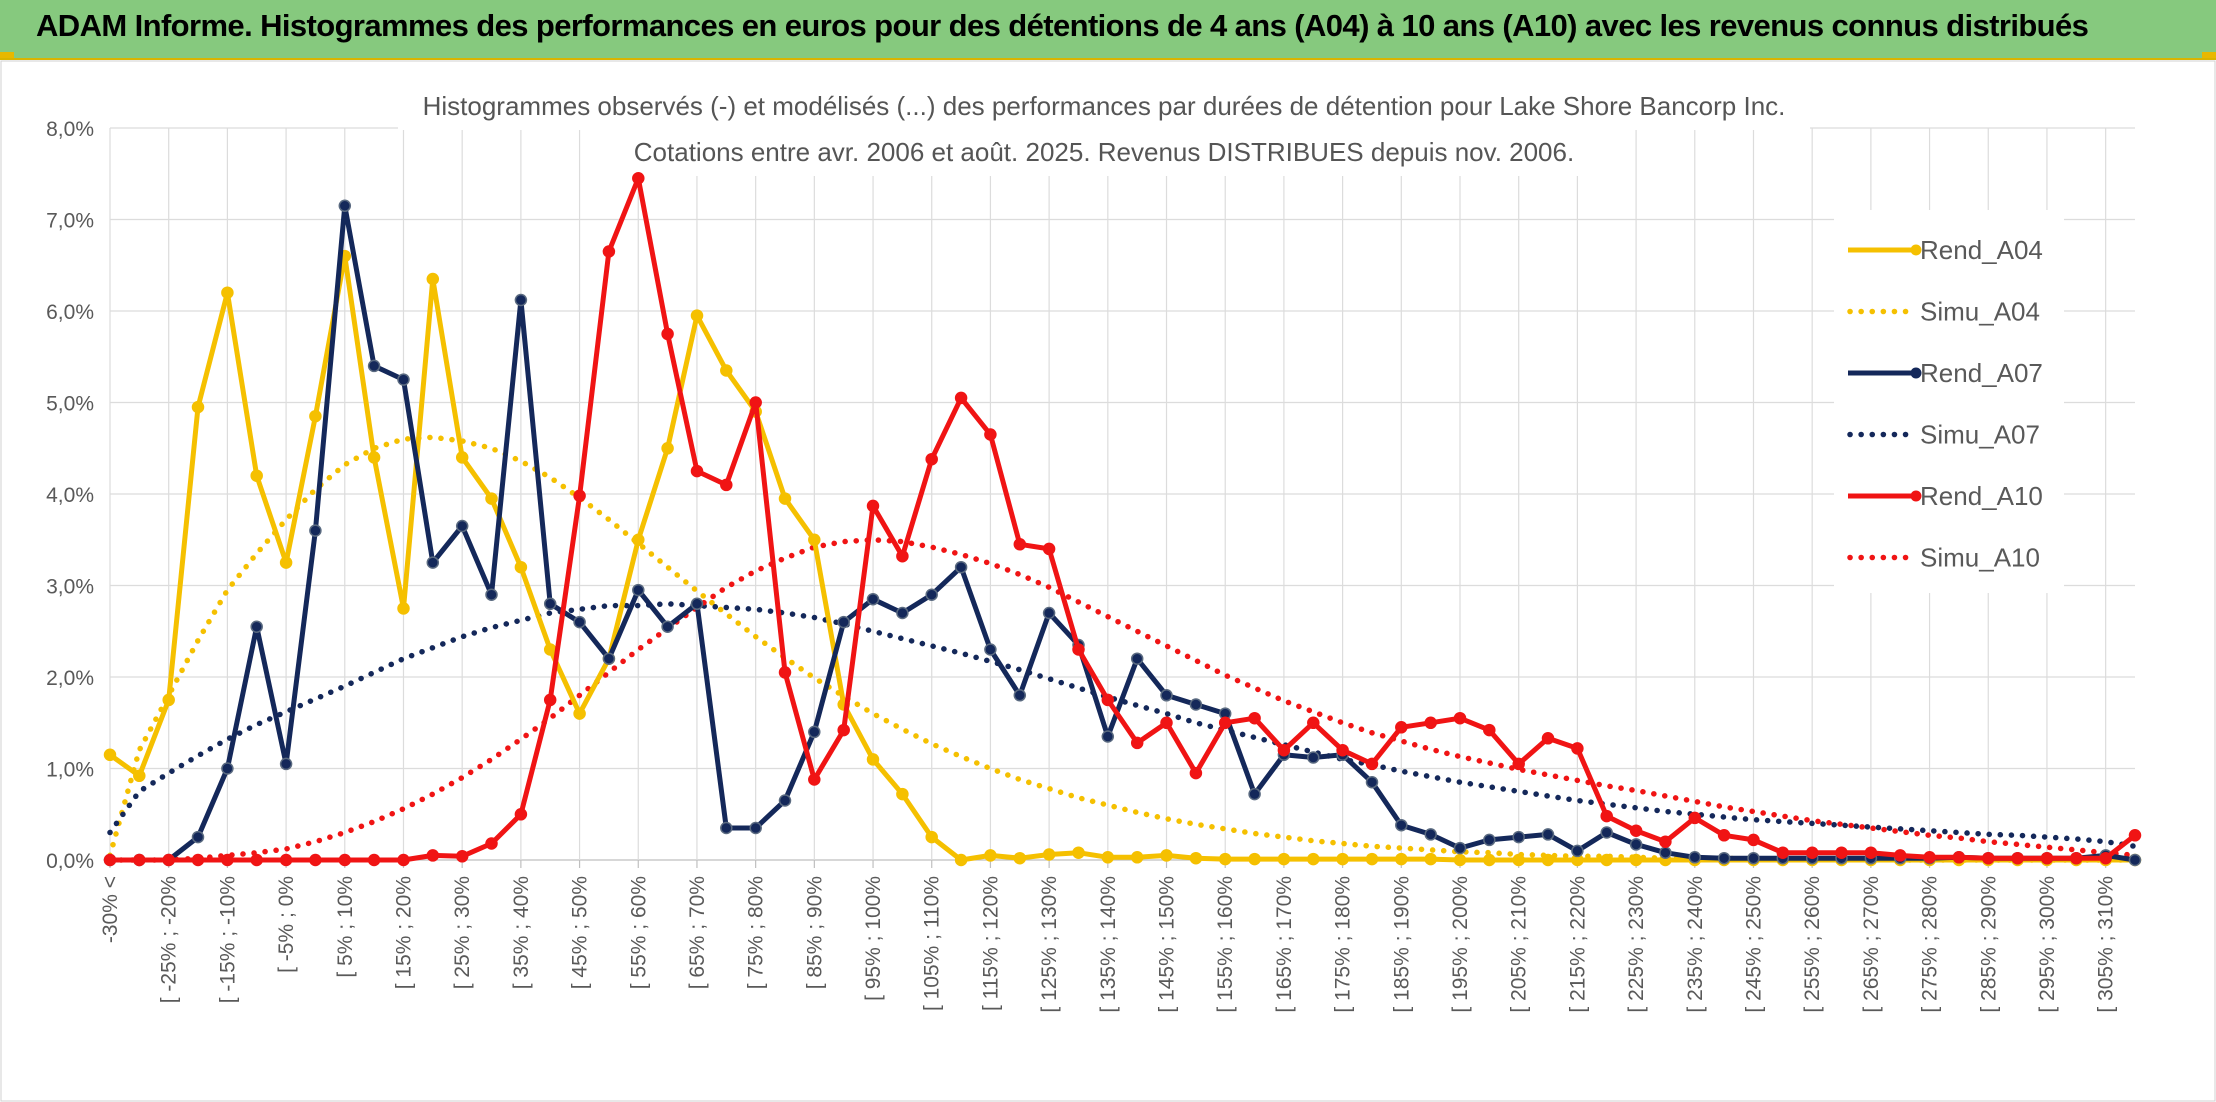 Image resolution: width=2216 pixels, height=1102 pixels. What do you see at coordinates (1401, 944) in the screenshot?
I see `x-tick-label: [ 185% ; 190%` at bounding box center [1401, 944].